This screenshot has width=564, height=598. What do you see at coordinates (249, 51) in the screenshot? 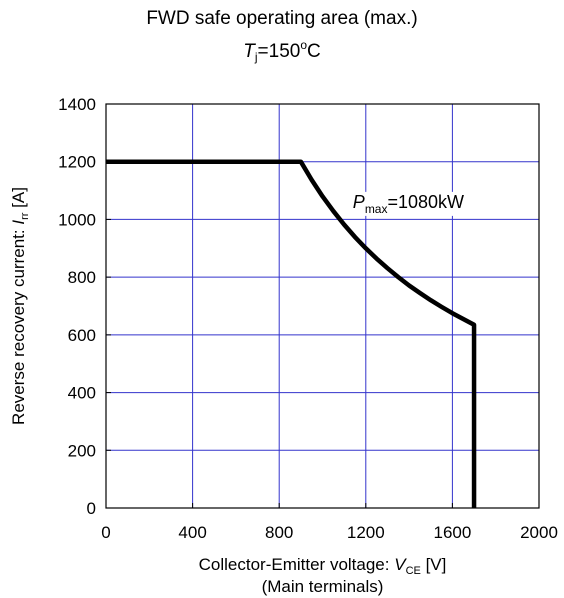
I see `subtitle-symbol: T` at bounding box center [249, 51].